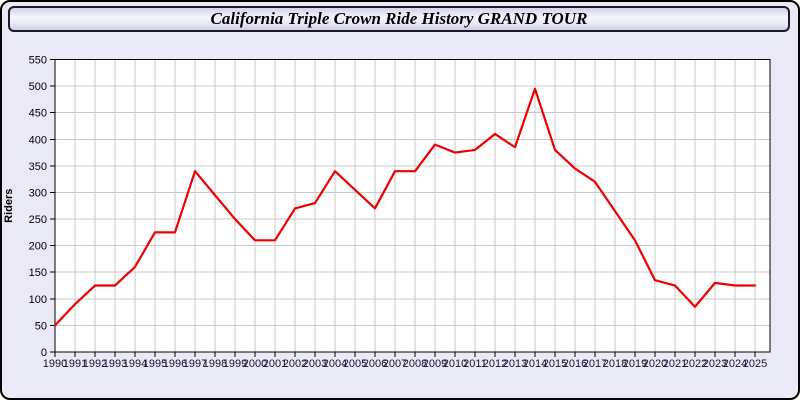  What do you see at coordinates (9, 206) in the screenshot?
I see `y-axis-title: Riders` at bounding box center [9, 206].